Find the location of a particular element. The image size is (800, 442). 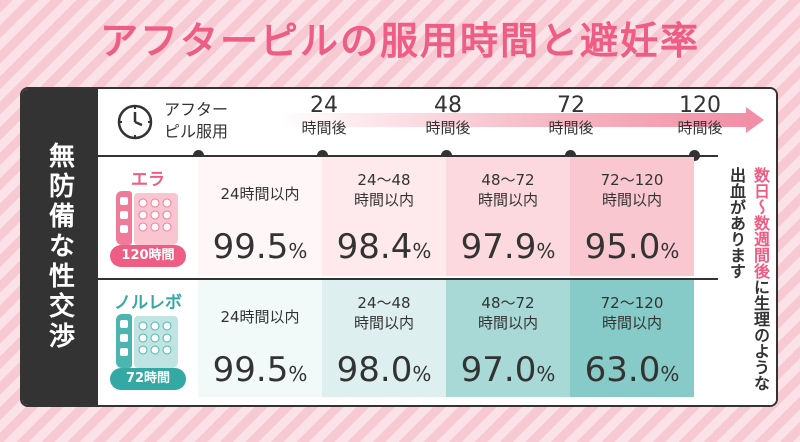

timeline-label: アフター ピル服用 is located at coordinates (196, 120).